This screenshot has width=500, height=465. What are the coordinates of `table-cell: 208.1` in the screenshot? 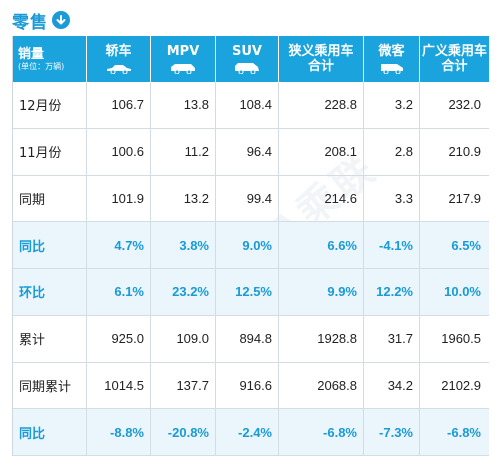 It's located at (321, 151).